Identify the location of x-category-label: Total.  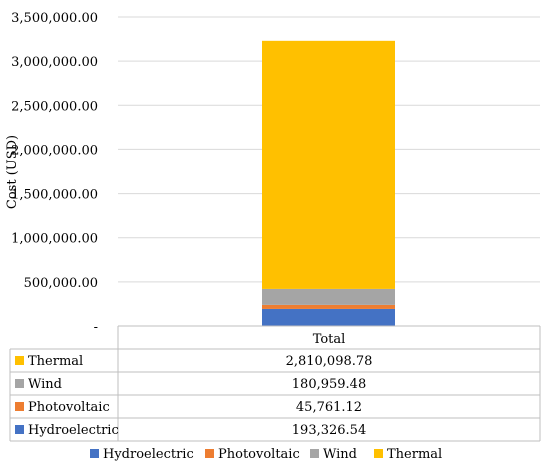
(329, 339).